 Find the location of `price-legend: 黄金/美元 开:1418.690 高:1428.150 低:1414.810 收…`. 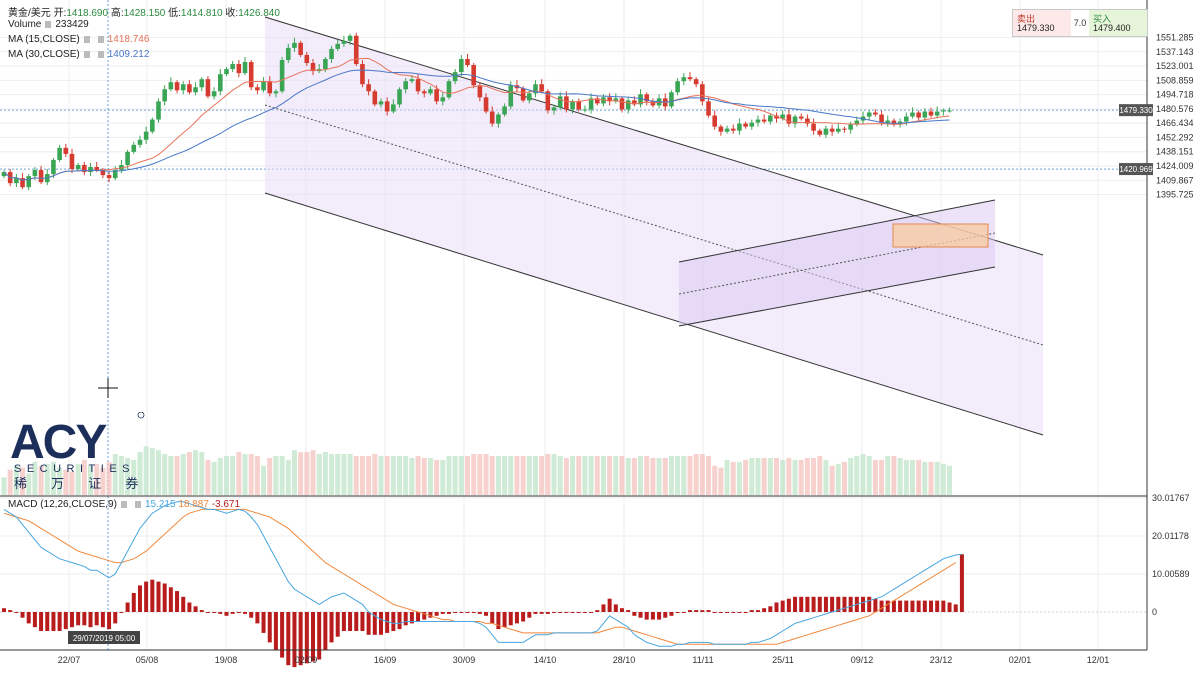

price-legend: 黄金/美元 开:1418.690 高:1428.150 低:1414.810 收… is located at coordinates (144, 11).